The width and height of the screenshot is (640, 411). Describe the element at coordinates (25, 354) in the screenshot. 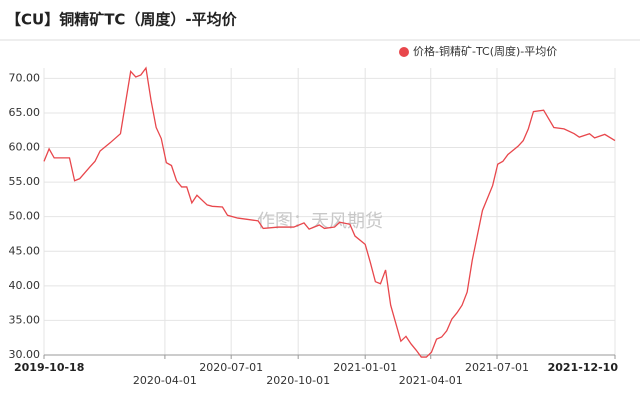

I see `y-tick-label: 30.00` at that location.